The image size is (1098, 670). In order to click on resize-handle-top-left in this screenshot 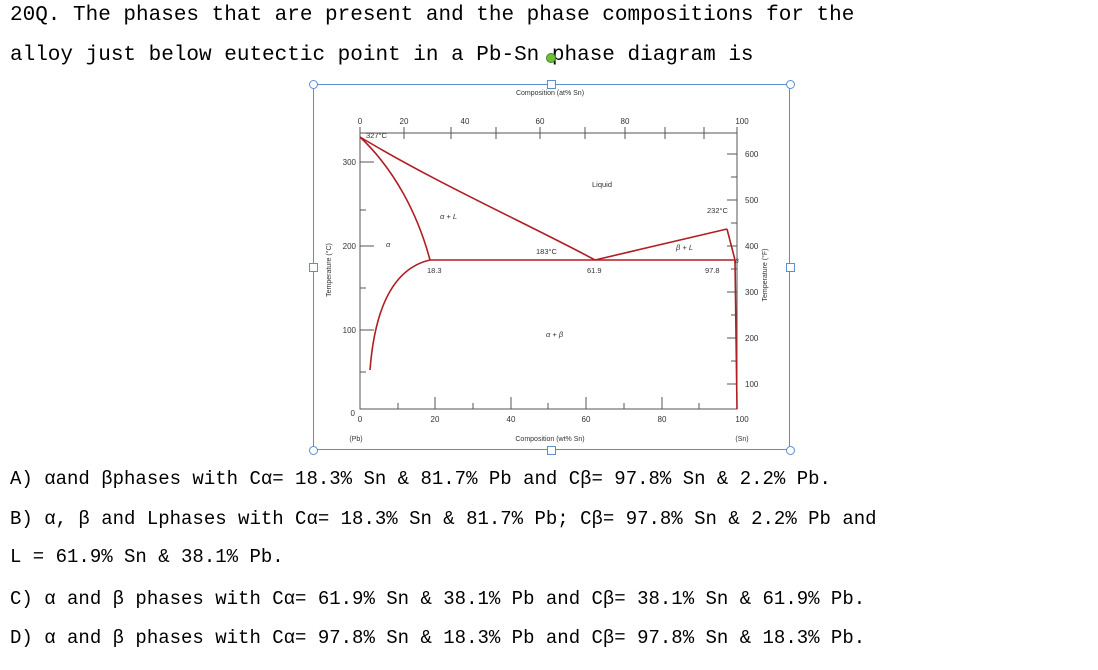, I will do `click(313, 84)`.